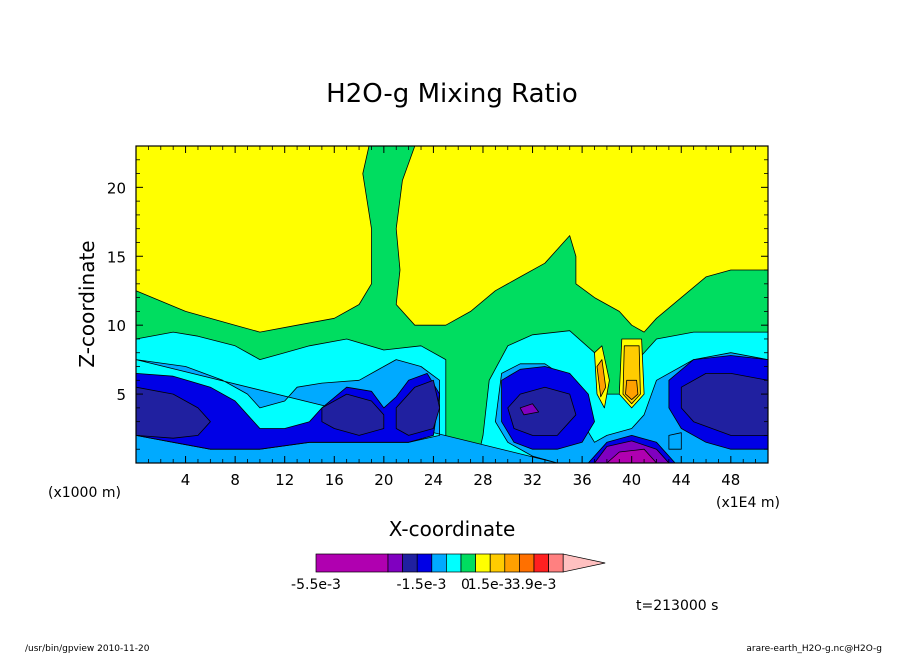 Image resolution: width=904 pixels, height=654 pixels. Describe the element at coordinates (582, 480) in the screenshot. I see `x-tick-label: 36` at that location.